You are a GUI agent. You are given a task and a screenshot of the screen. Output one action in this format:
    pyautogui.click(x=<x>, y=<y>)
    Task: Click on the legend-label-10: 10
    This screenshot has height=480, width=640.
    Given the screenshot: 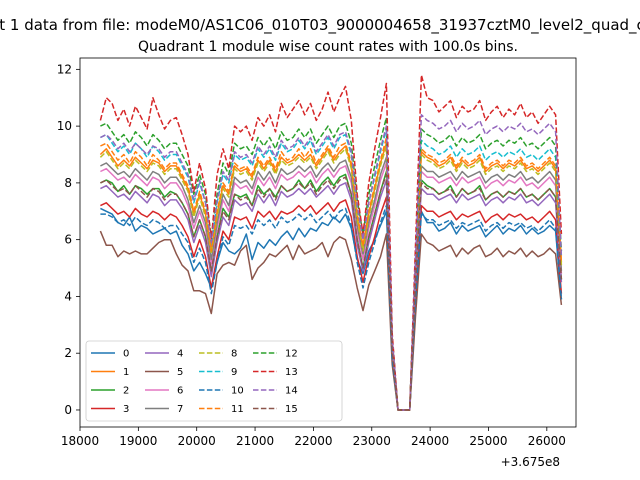 What is the action you would take?
    pyautogui.click(x=237, y=391)
    